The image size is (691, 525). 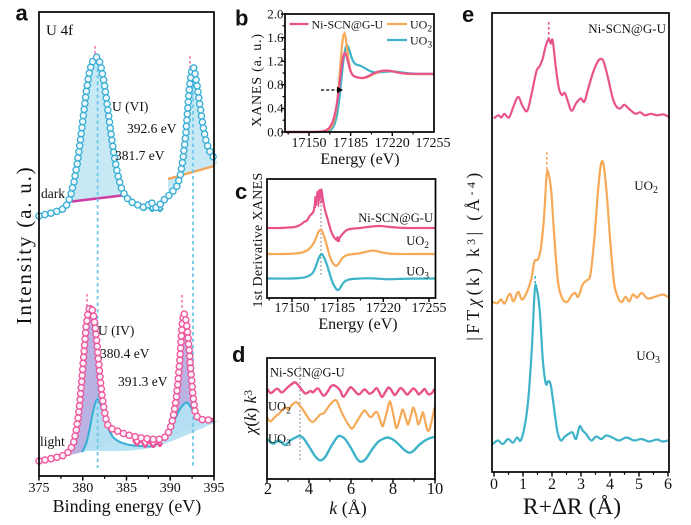 What do you see at coordinates (494, 484) in the screenshot?
I see `svg-text: 0` at bounding box center [494, 484].